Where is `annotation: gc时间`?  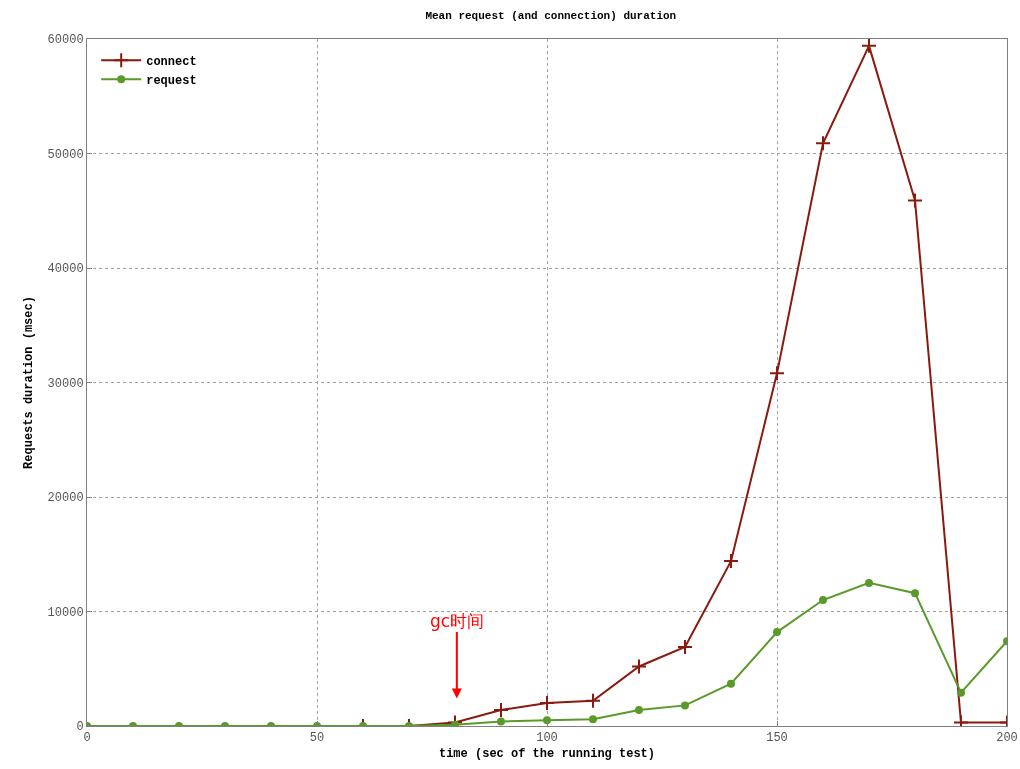 annotation: gc时间 is located at coordinates (457, 621).